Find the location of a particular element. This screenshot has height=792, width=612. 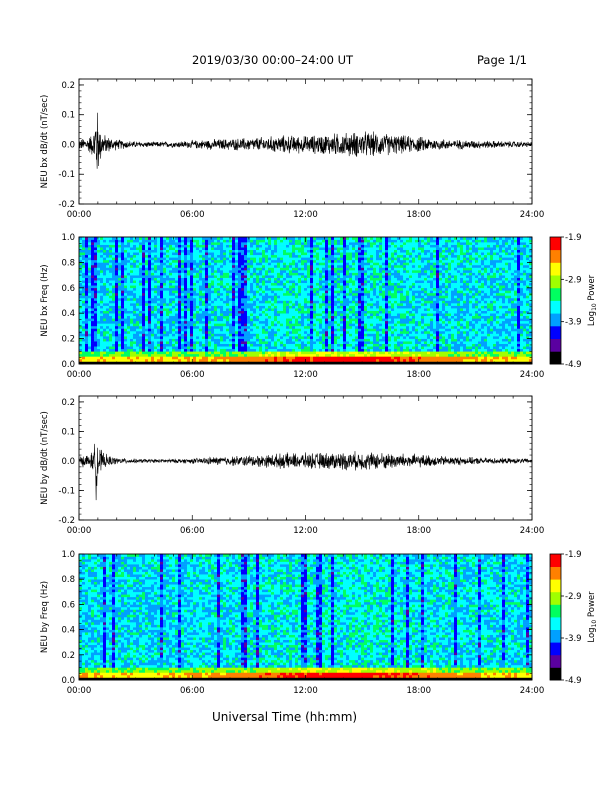

x-axis-title: Universal Time (hh:mm) is located at coordinates (285, 717).